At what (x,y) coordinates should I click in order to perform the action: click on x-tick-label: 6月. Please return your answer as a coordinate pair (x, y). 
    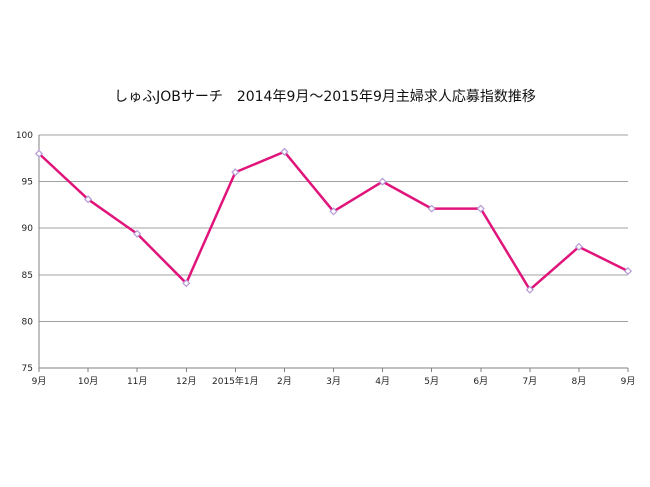
    Looking at the image, I should click on (480, 381).